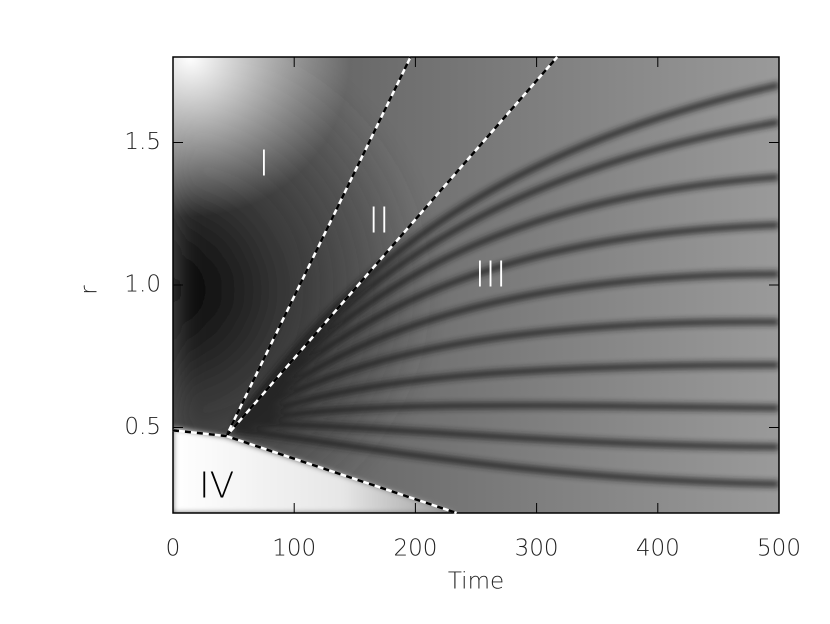 Image resolution: width=830 pixels, height=624 pixels. I want to click on y-tick-label: 1.5, so click(142, 142).